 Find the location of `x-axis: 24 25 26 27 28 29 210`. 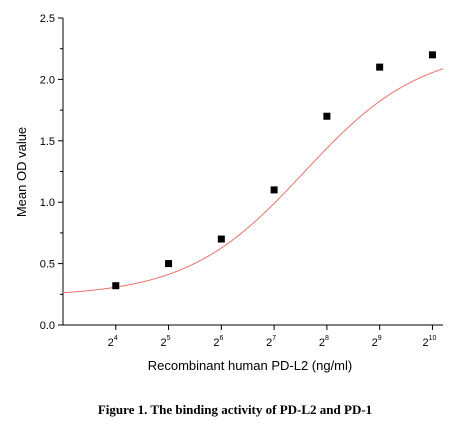

x-axis: 24 25 26 27 28 29 210 is located at coordinates (272, 337).